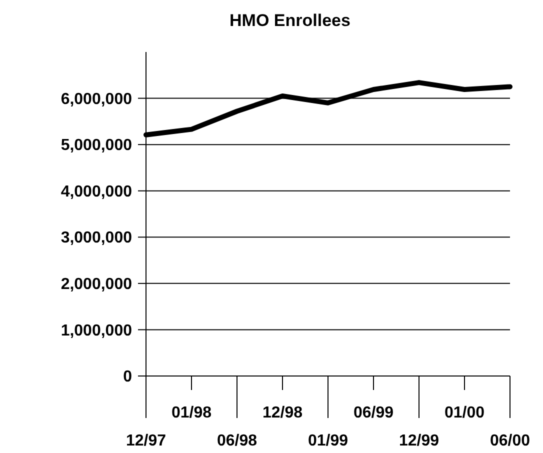 The height and width of the screenshot is (453, 543). Describe the element at coordinates (373, 413) in the screenshot. I see `x-tick-label: 06/99` at that location.